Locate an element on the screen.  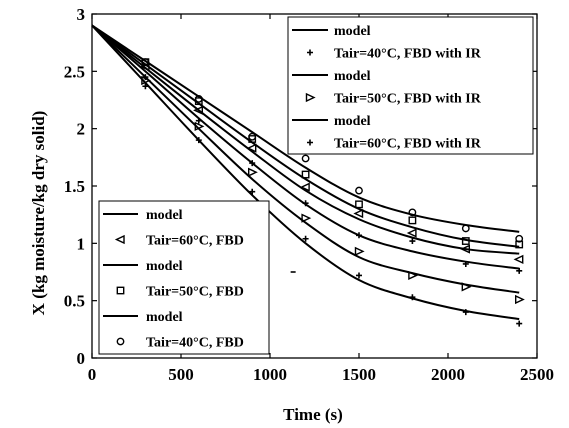
y-tick-label: 1.5 is located at coordinates (74, 186).